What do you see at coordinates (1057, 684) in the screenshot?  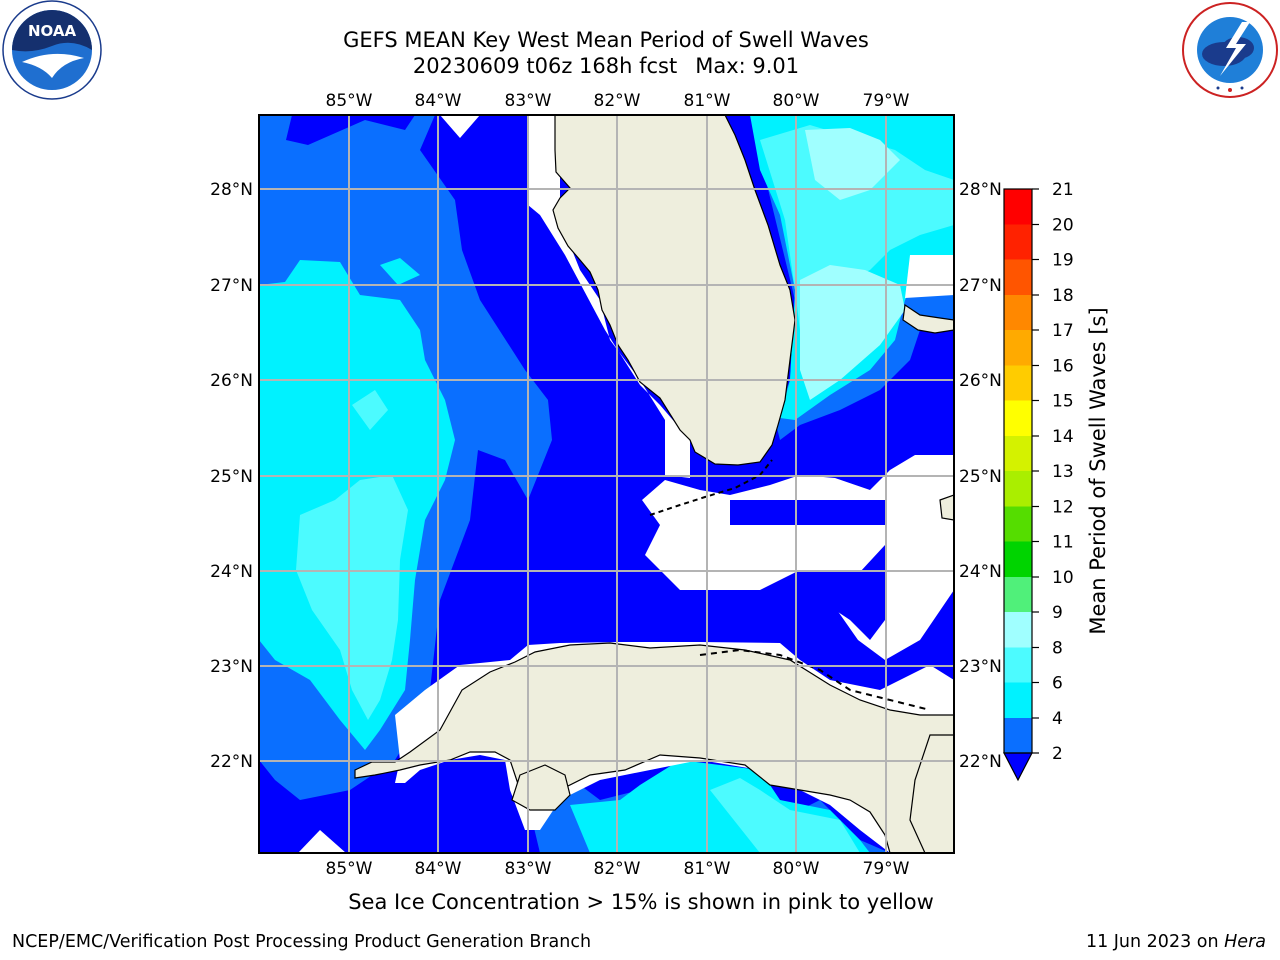 I see `cb-tick-label: 6` at bounding box center [1057, 684].